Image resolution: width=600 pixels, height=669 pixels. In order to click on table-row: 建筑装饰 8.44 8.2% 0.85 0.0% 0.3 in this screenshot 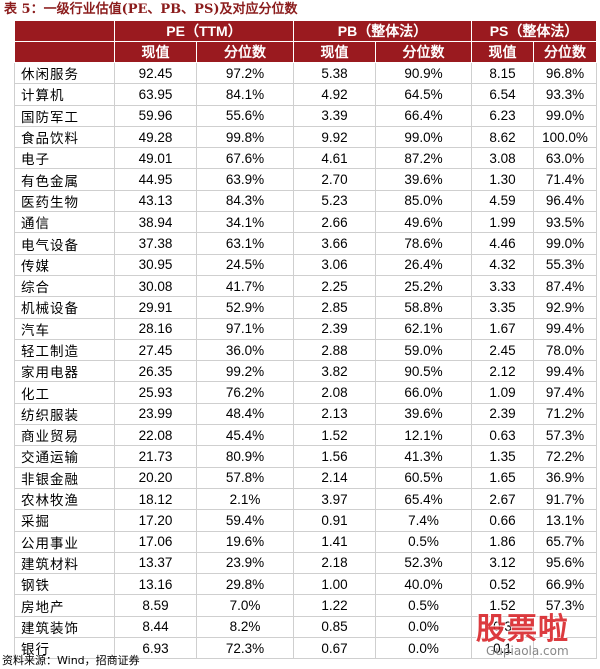, I will do `click(306, 627)`.